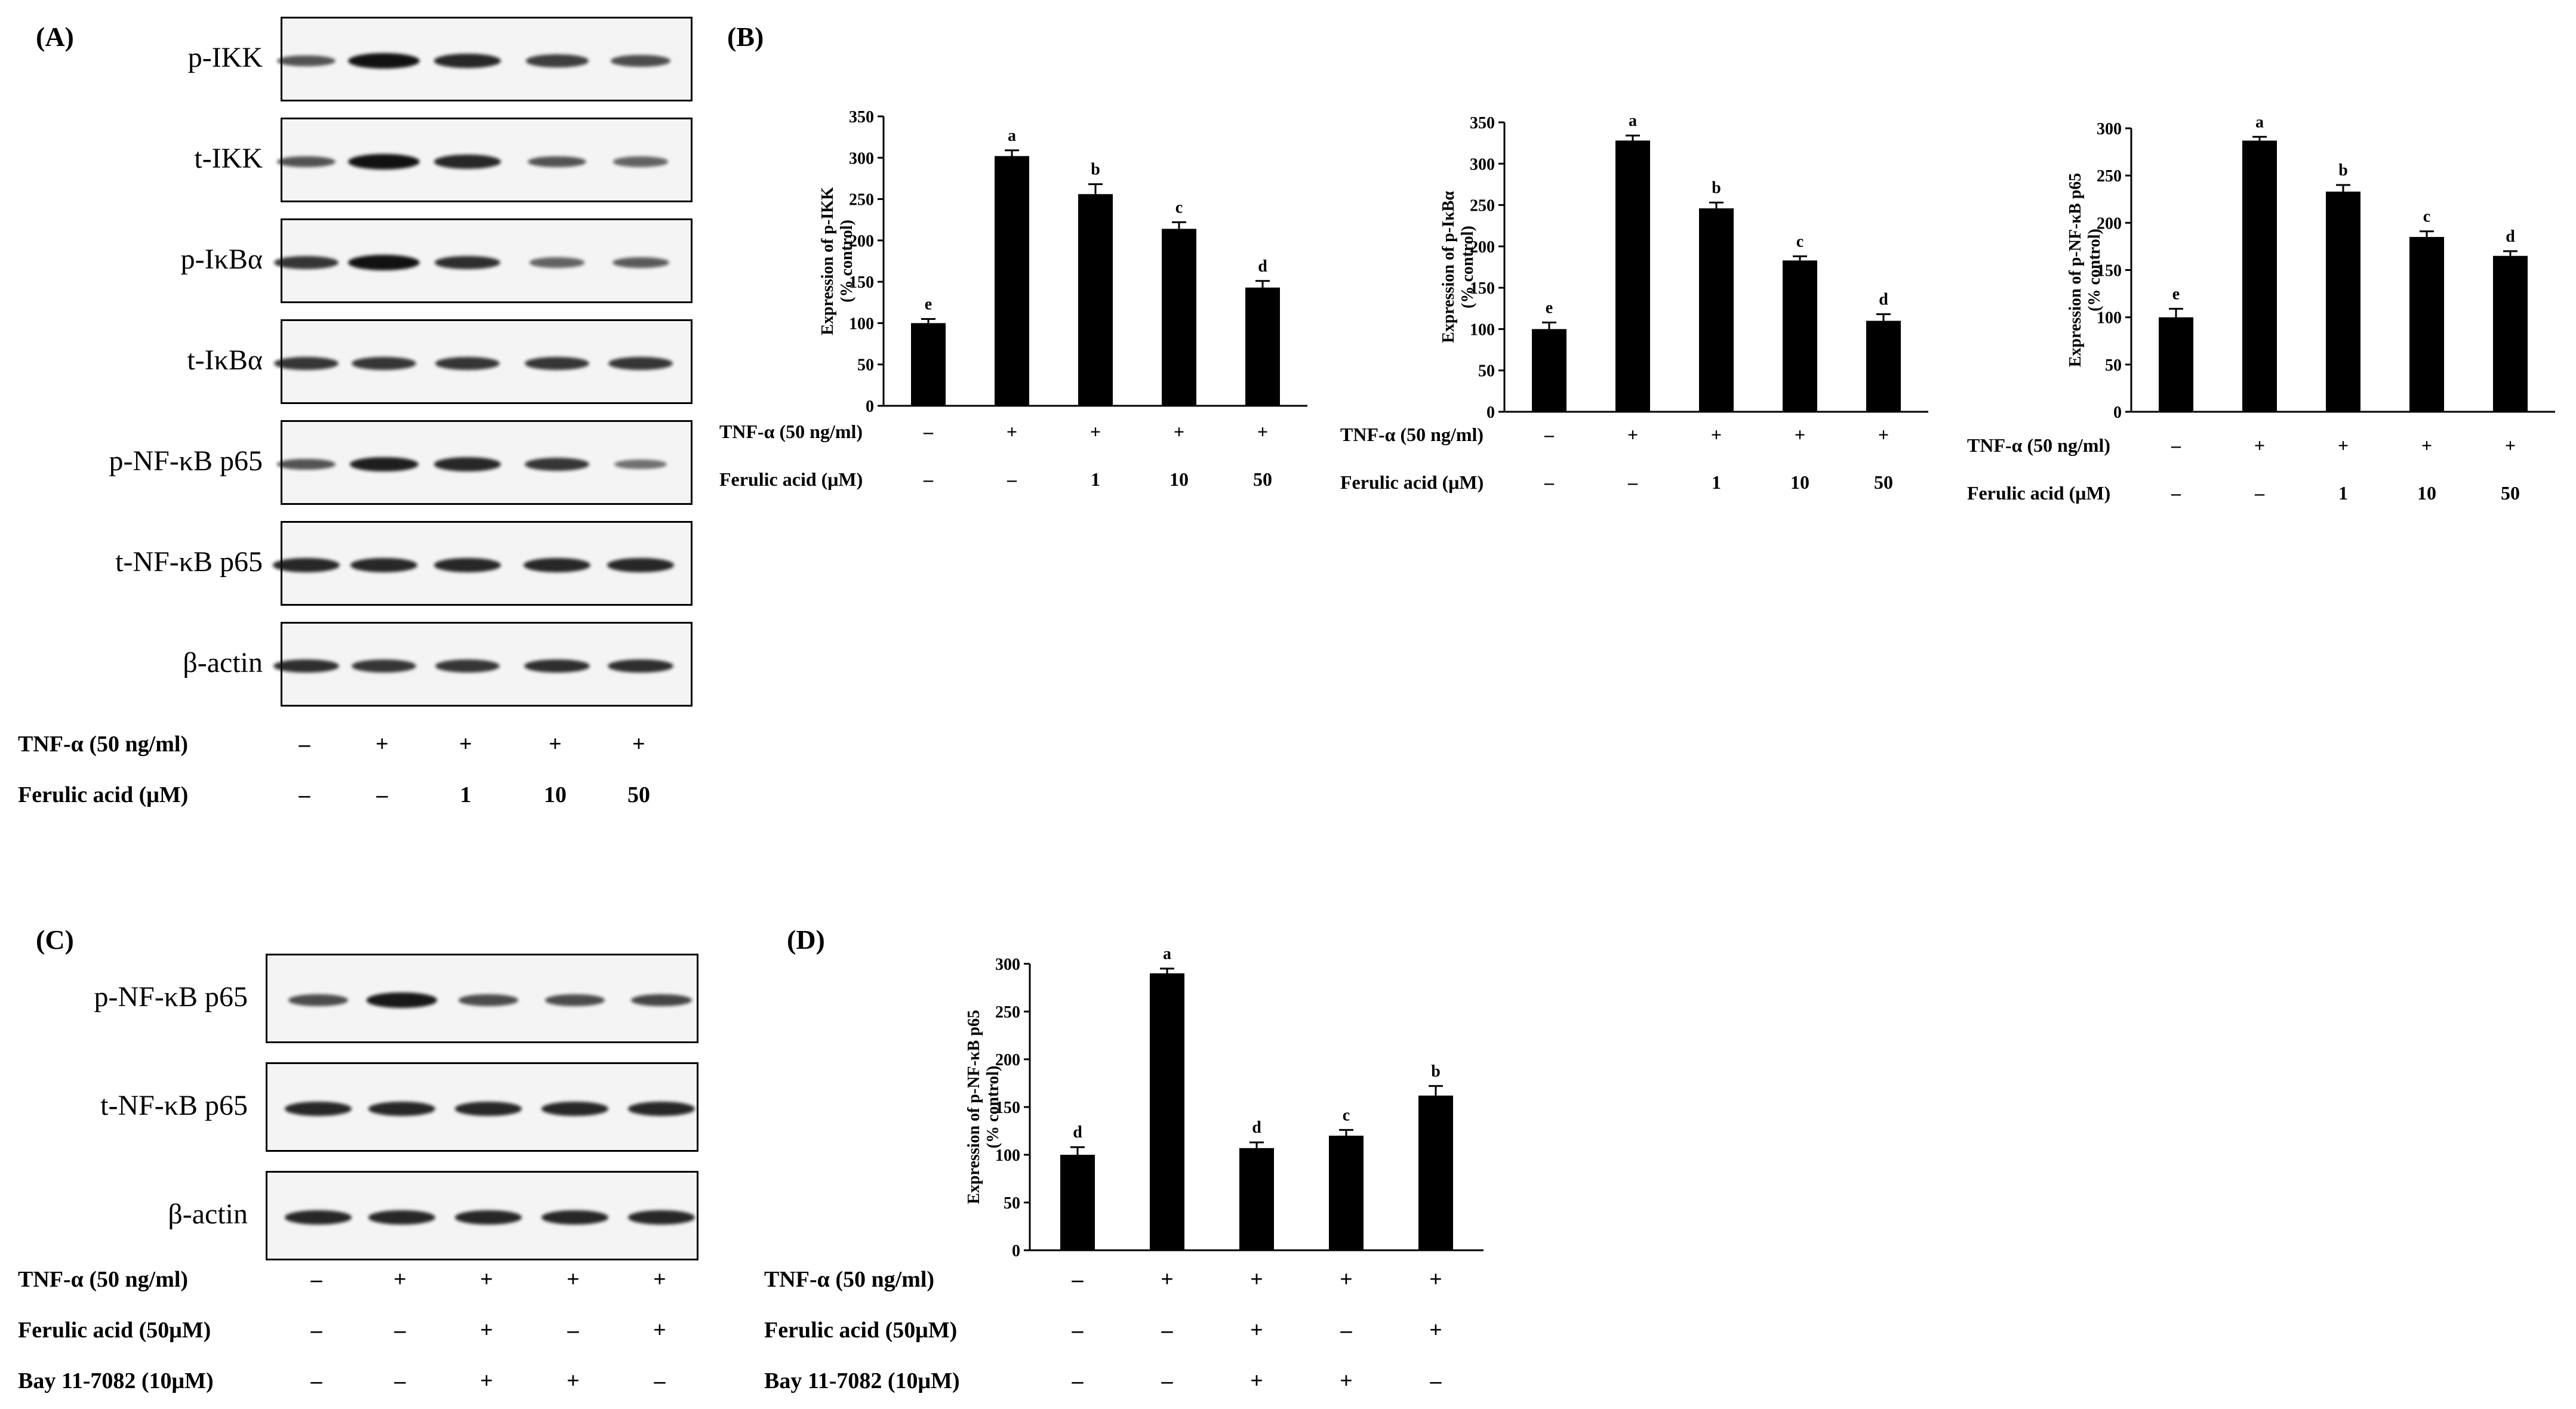 The width and height of the screenshot is (2576, 1409). Describe the element at coordinates (103, 794) in the screenshot. I see `blot-a-condition-label: Ferulic acid (μM)` at that location.